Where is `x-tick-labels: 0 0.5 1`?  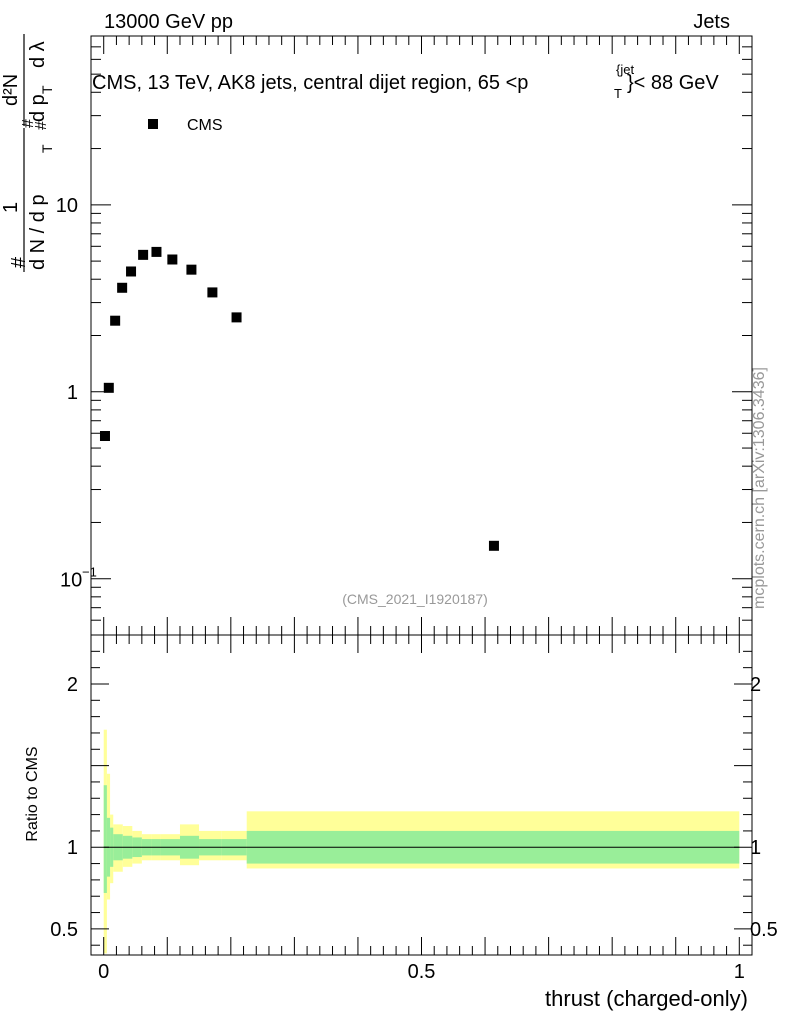 x-tick-labels: 0 0.5 1 is located at coordinates (421, 972).